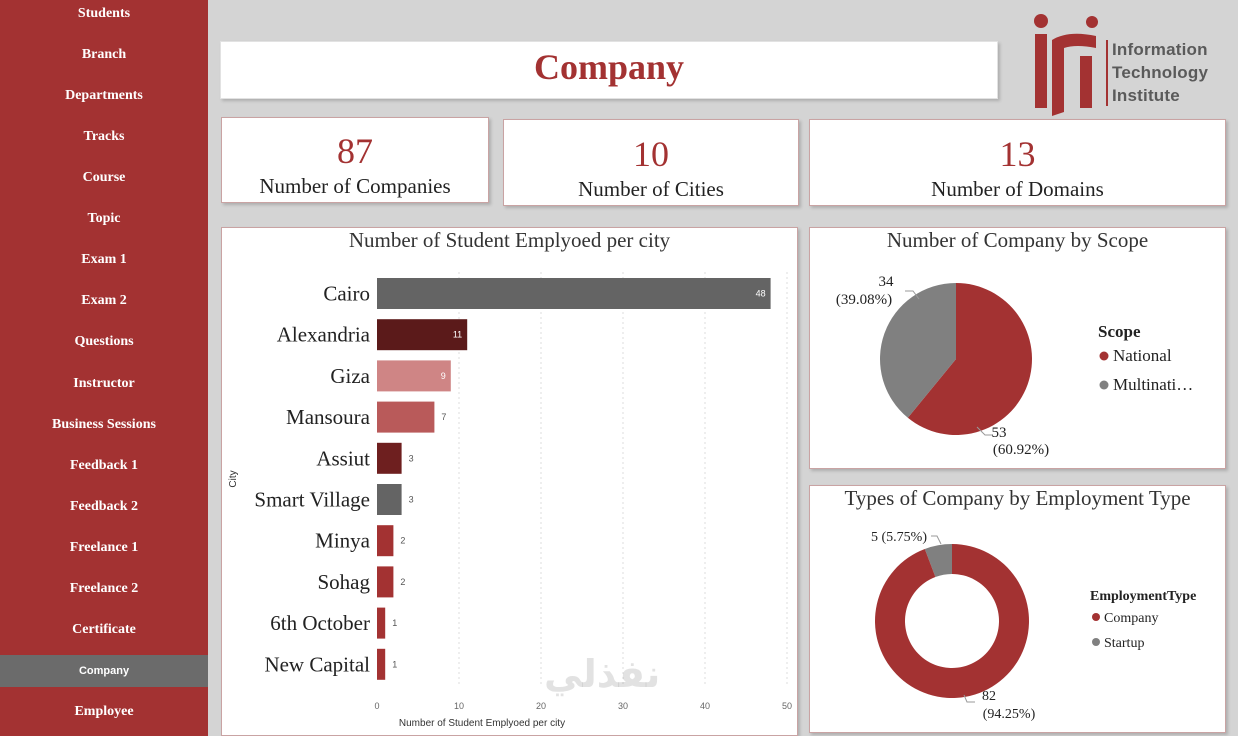  What do you see at coordinates (1017, 189) in the screenshot?
I see `kpi-label-domains: Number of Domains` at bounding box center [1017, 189].